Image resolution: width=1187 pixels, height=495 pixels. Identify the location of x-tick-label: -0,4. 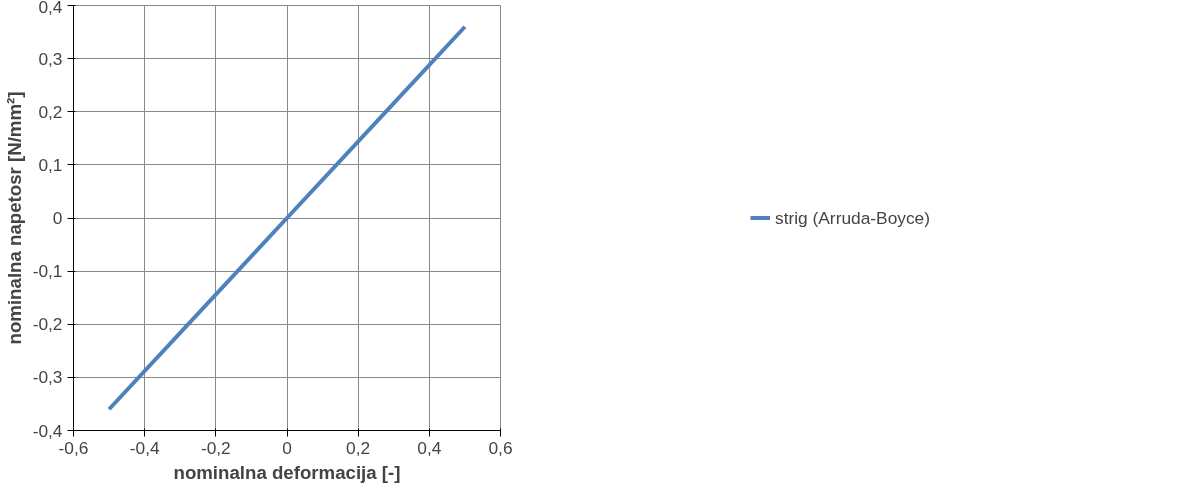
(144, 447).